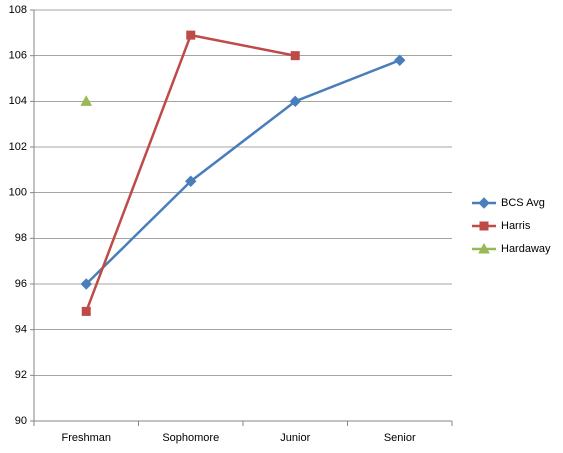  I want to click on y-tick-label: 106, so click(18, 56).